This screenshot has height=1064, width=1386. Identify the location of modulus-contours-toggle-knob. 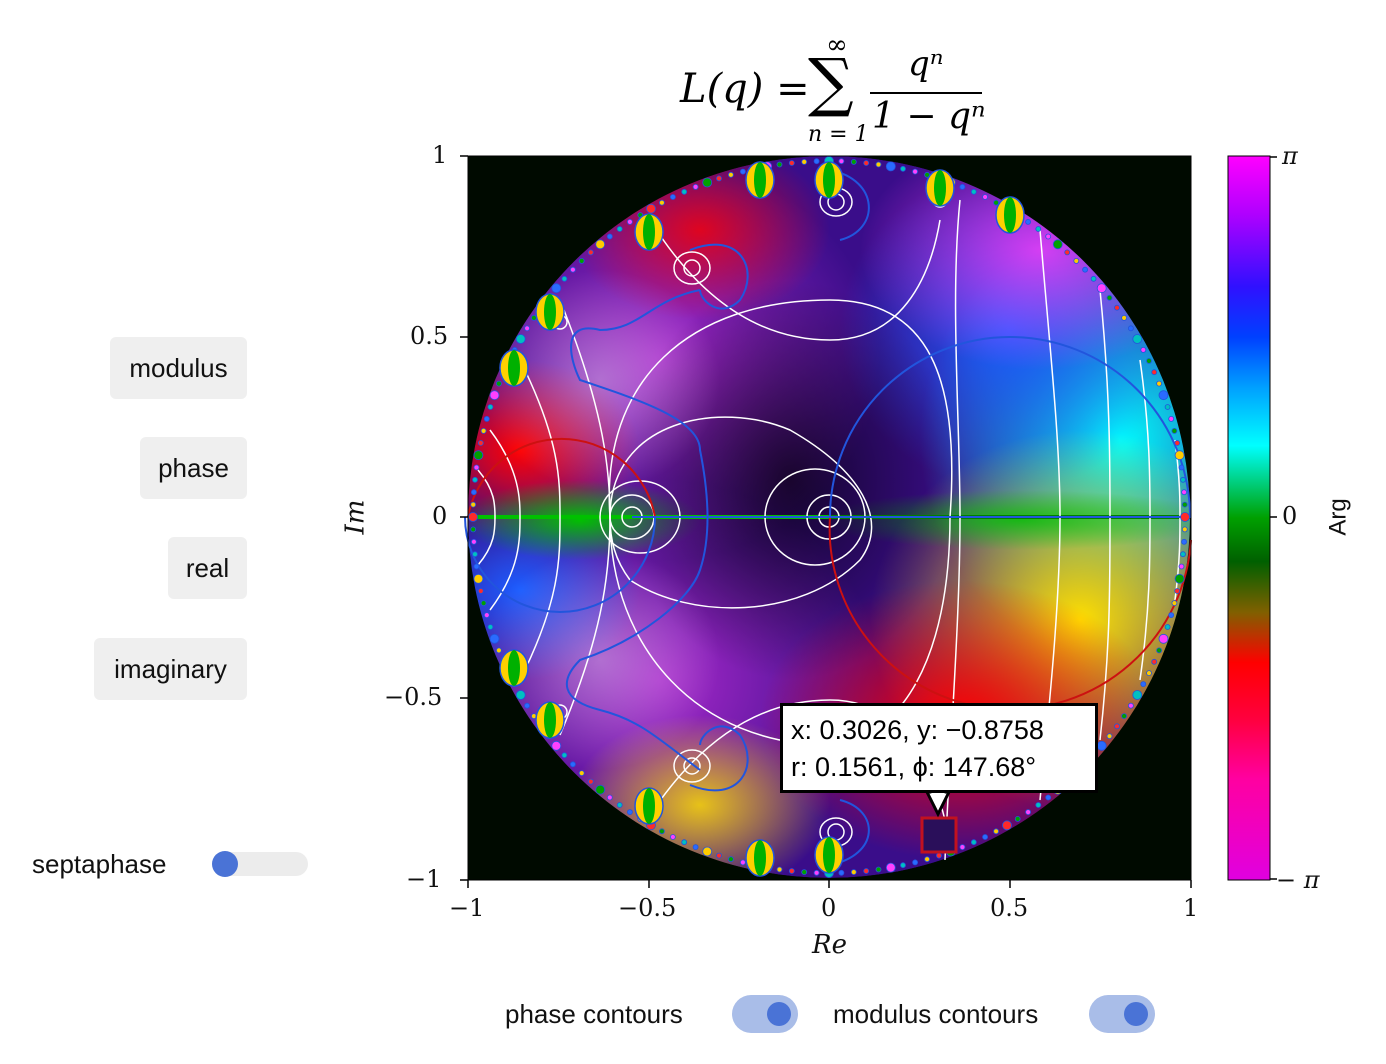
(1136, 1014).